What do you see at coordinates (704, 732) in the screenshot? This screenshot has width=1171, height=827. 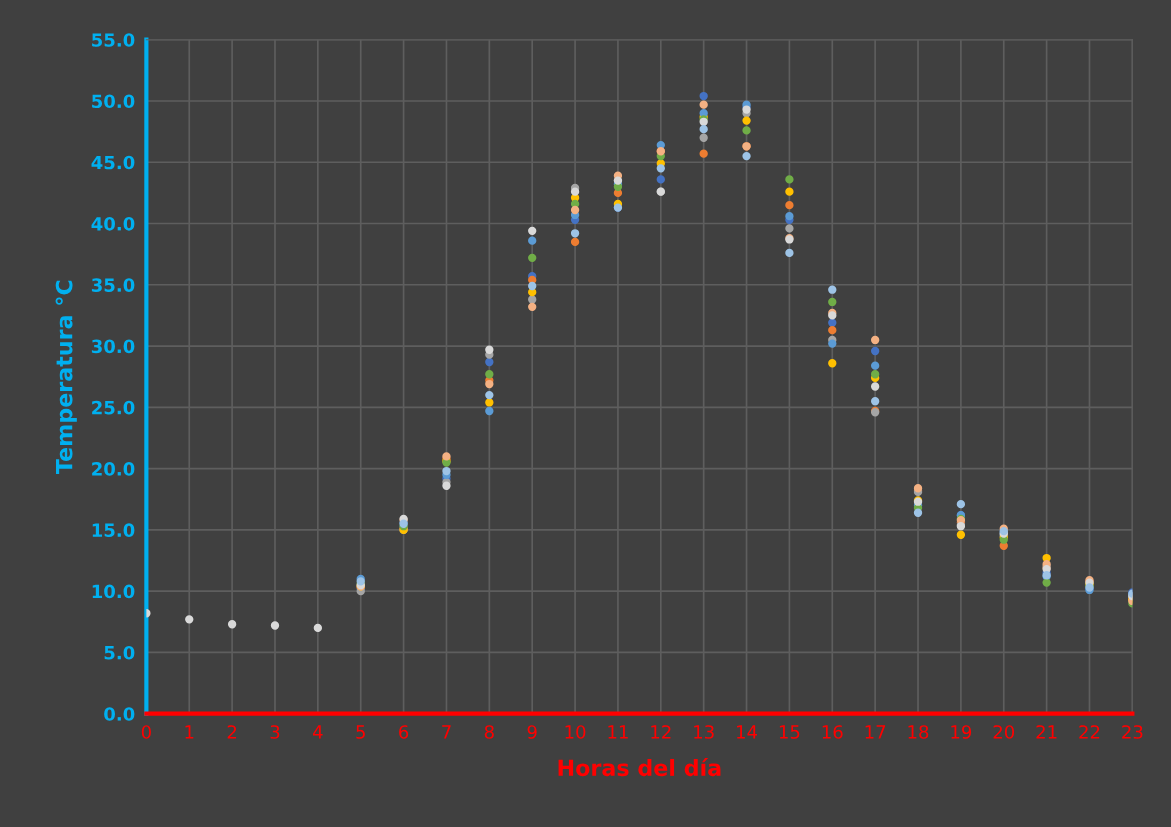 I see `x-tick-label: 13` at bounding box center [704, 732].